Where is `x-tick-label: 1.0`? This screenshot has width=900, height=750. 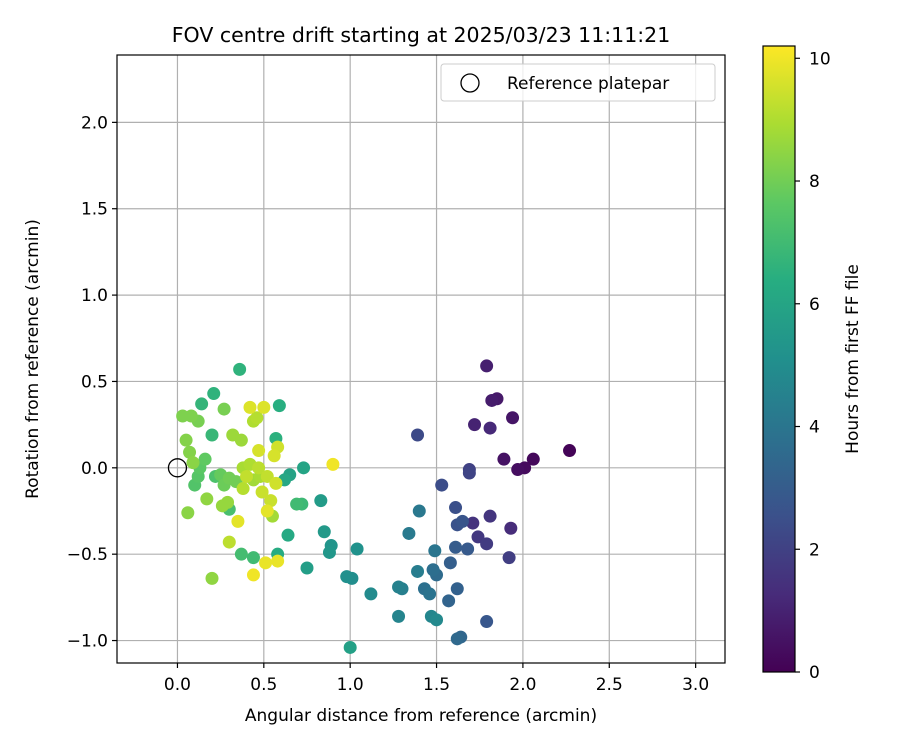 x-tick-label: 1.0 is located at coordinates (350, 685).